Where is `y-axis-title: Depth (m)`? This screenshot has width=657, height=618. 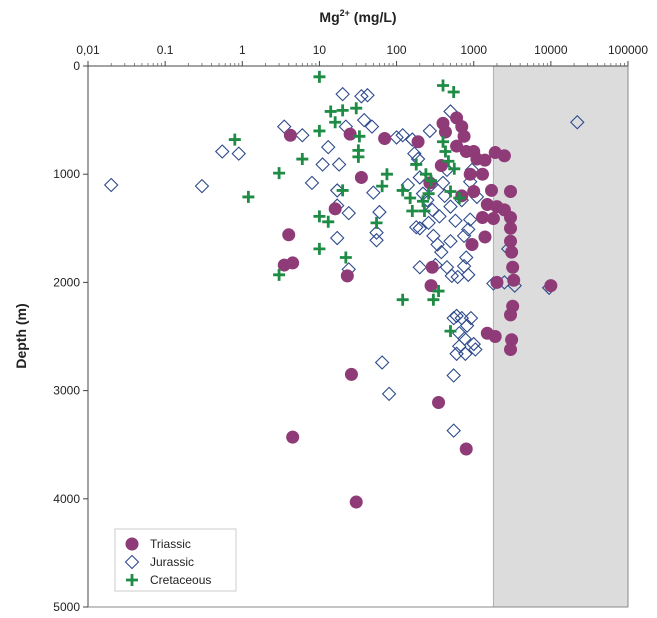 y-axis-title: Depth (m) is located at coordinates (21, 335).